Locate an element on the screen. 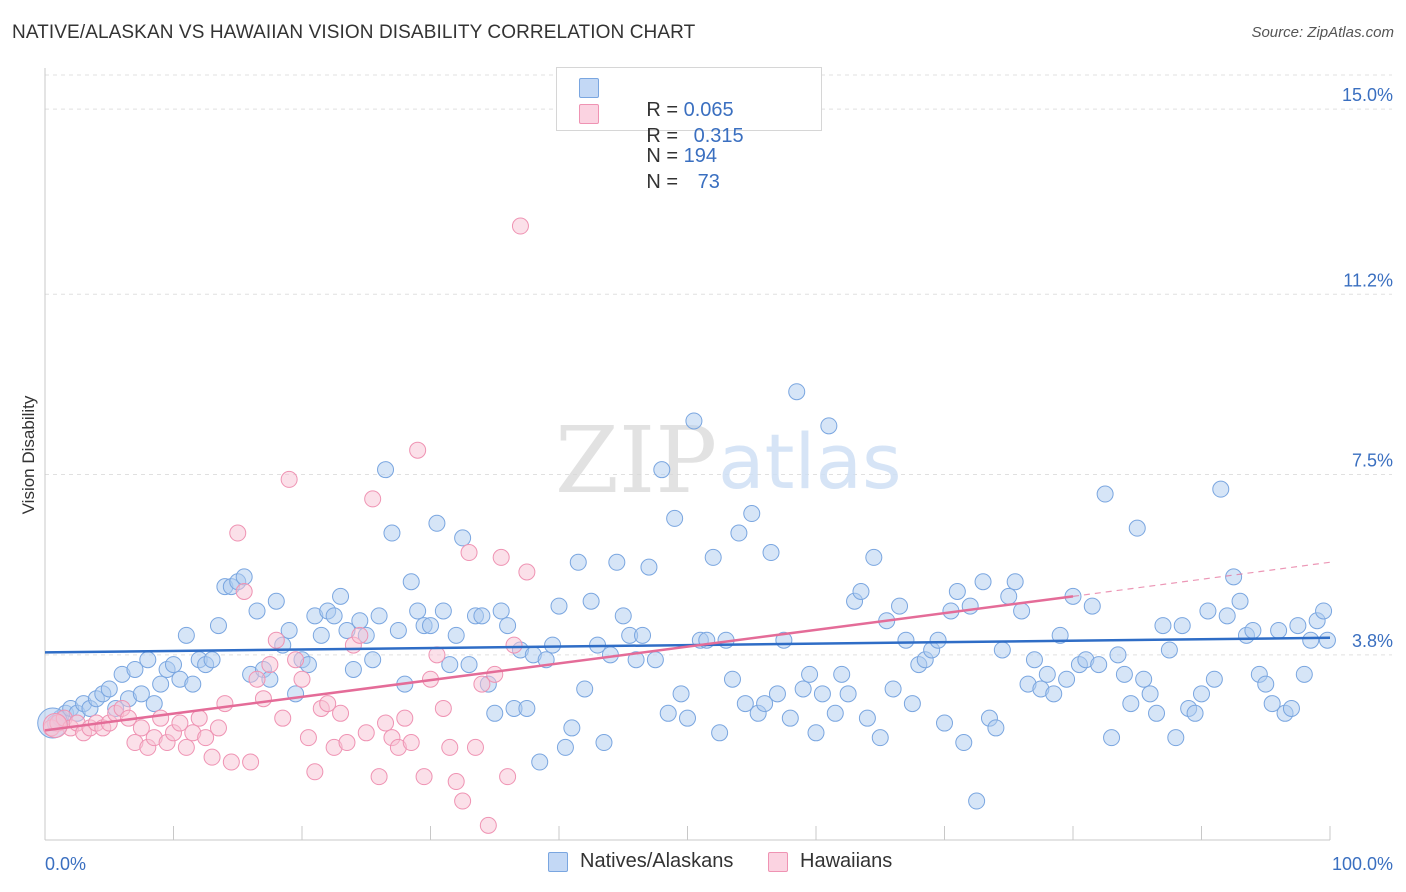 This screenshot has height=892, width=1406. y-tick-label: 15.0% is located at coordinates (1367, 95).